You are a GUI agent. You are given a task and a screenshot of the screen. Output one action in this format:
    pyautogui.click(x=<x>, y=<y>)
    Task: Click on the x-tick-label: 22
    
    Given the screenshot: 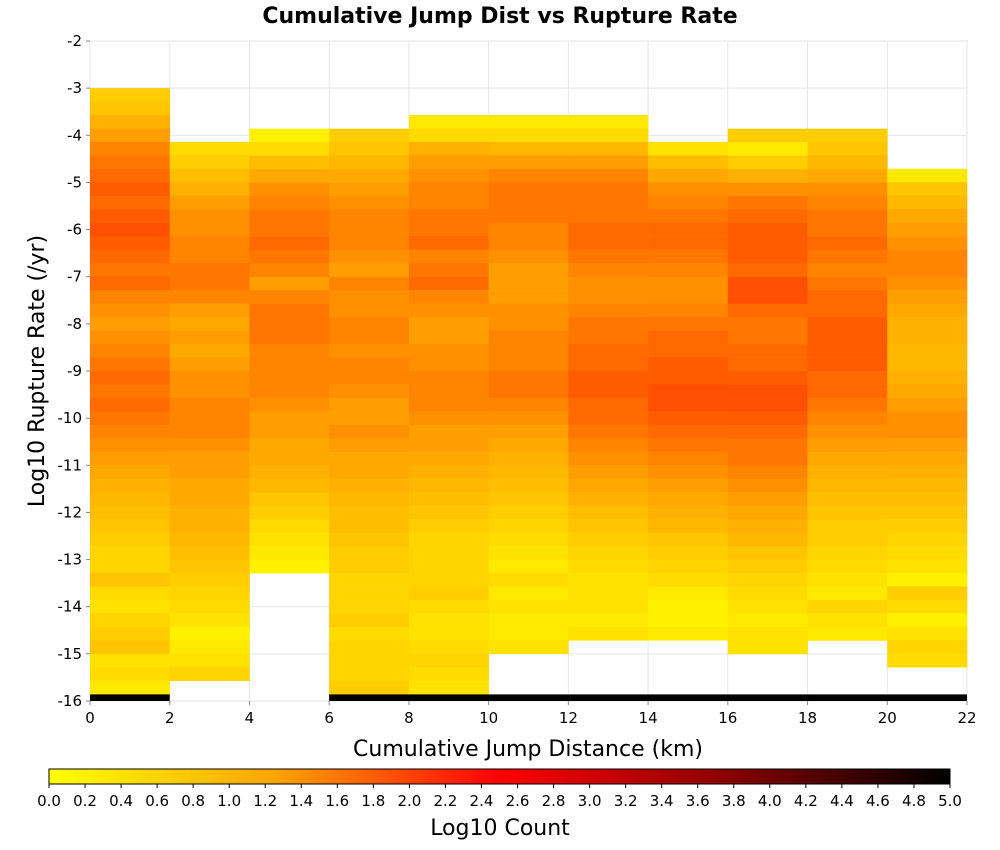 What is the action you would take?
    pyautogui.click(x=966, y=718)
    